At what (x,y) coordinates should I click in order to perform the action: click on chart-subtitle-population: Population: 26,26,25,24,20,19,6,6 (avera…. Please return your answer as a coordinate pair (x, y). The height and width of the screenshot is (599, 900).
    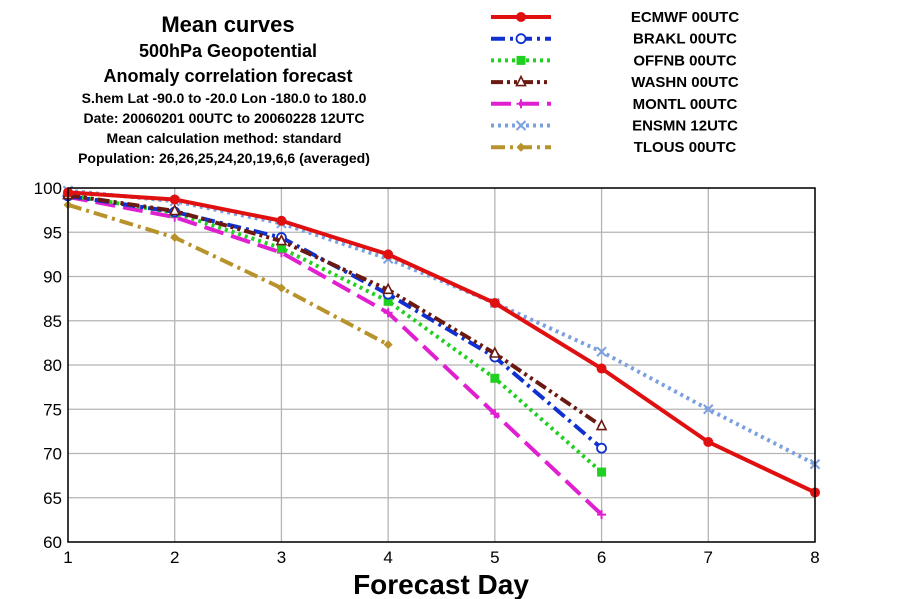
    Looking at the image, I should click on (224, 158).